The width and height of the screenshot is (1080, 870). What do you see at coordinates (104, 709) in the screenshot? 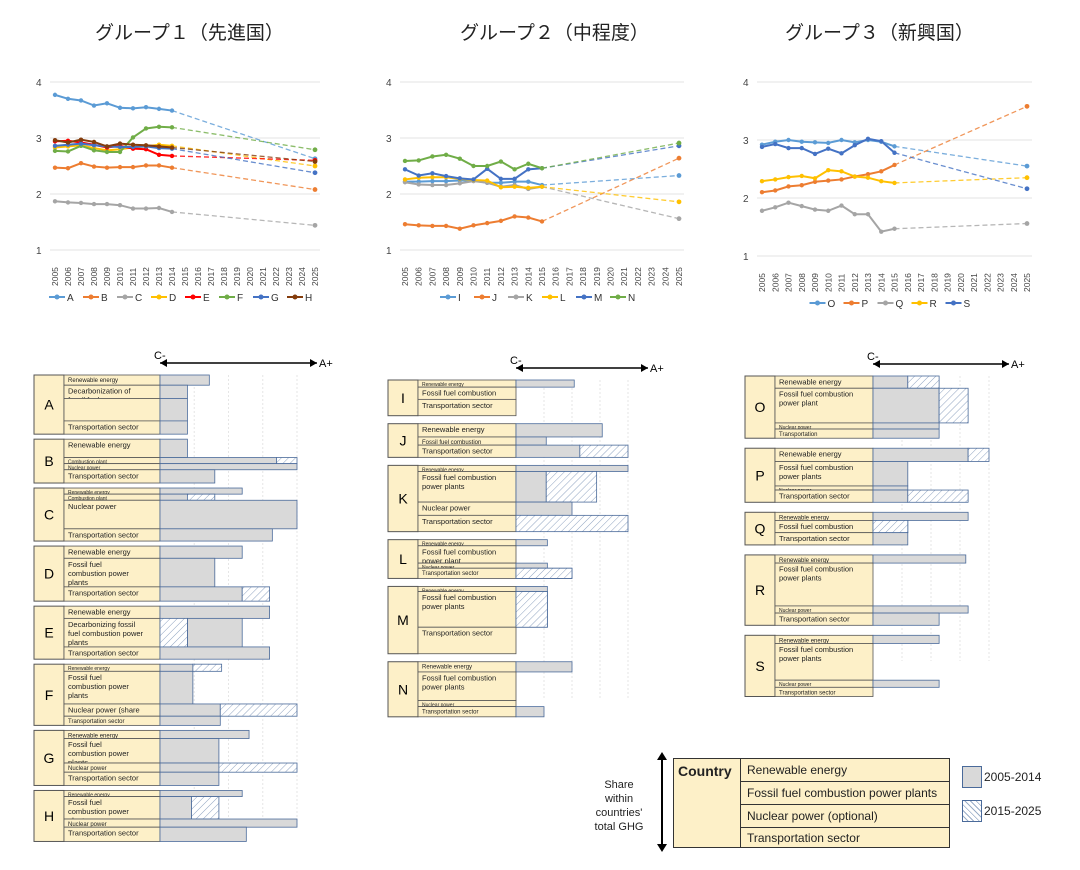
I see `row-label: Nuclear power (share` at bounding box center [104, 709].